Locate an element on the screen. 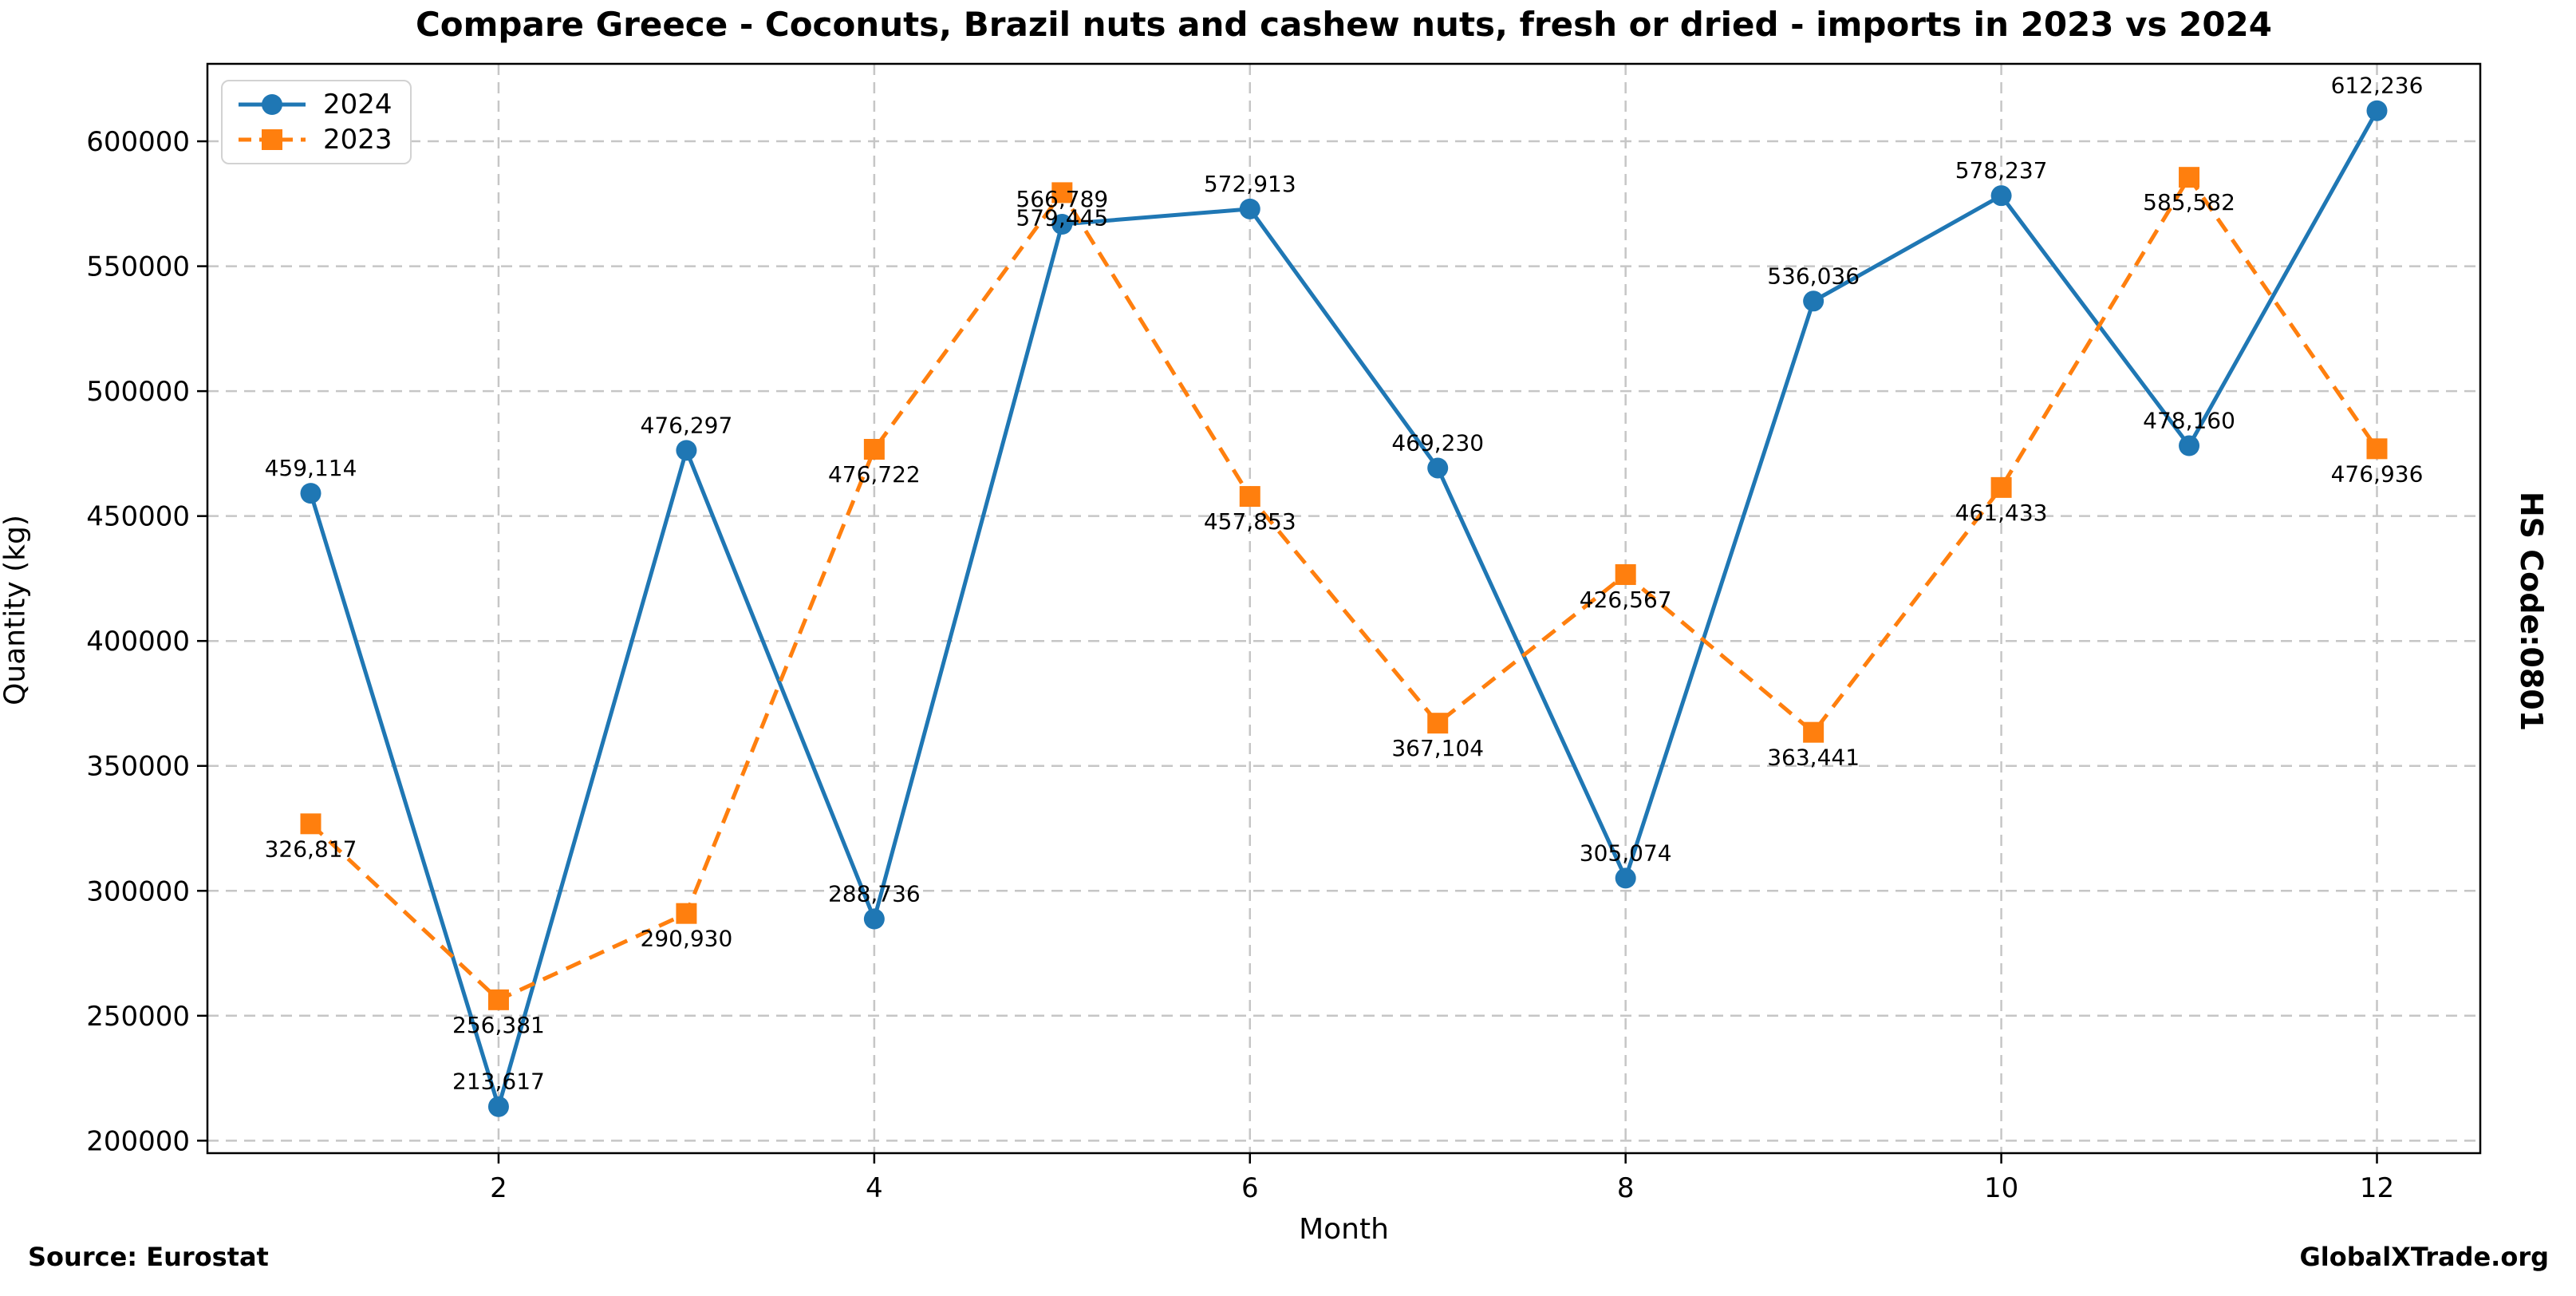 The image size is (2576, 1296). point-label-2023-m11: 585,582 is located at coordinates (2189, 202).